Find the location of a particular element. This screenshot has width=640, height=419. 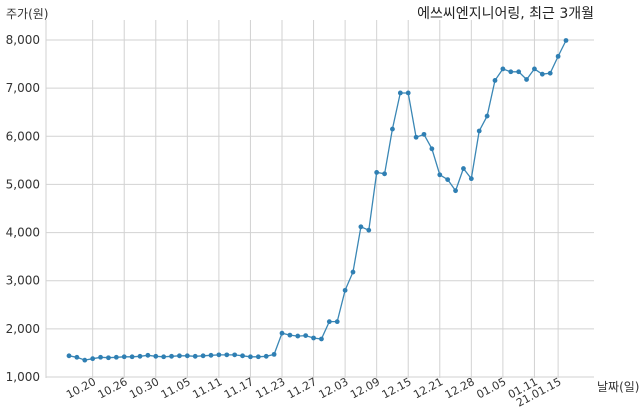

x-axis-label: 날짜(일) is located at coordinates (618, 387).